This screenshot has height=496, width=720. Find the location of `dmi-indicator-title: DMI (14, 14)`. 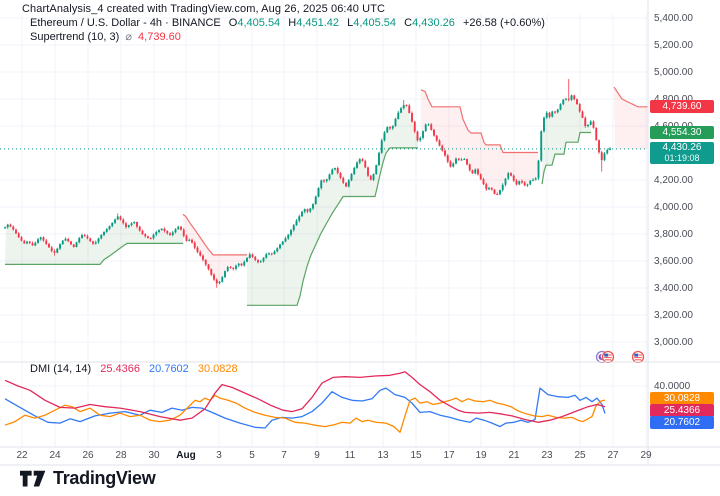

dmi-indicator-title: DMI (14, 14) is located at coordinates (61, 369).